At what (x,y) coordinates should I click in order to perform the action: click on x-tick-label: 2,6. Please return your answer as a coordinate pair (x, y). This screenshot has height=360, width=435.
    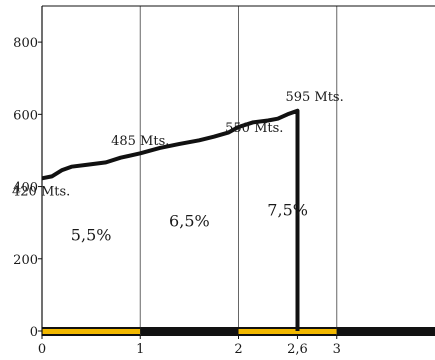
    Looking at the image, I should click on (297, 349).